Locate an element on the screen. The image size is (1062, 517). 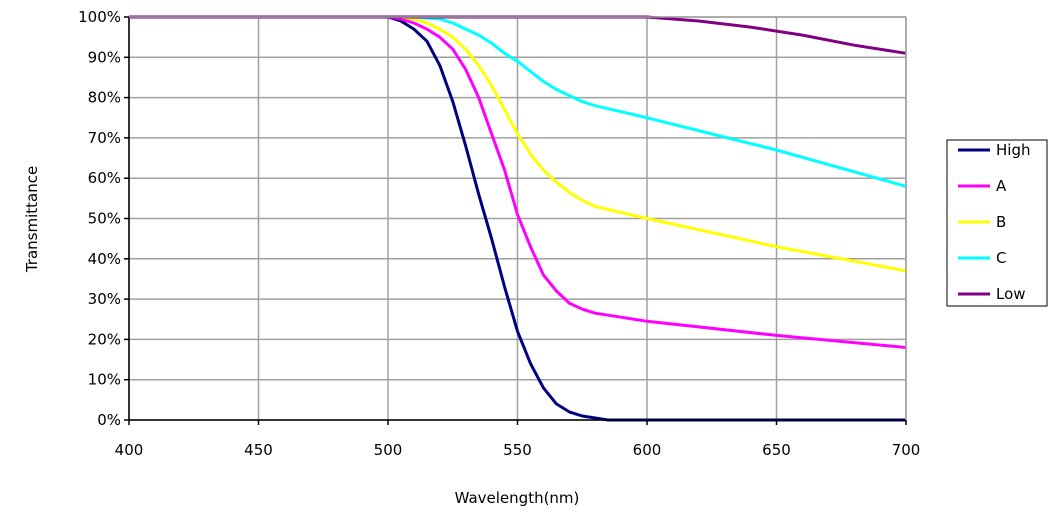
legend-items: High ABC Low is located at coordinates (994, 222).